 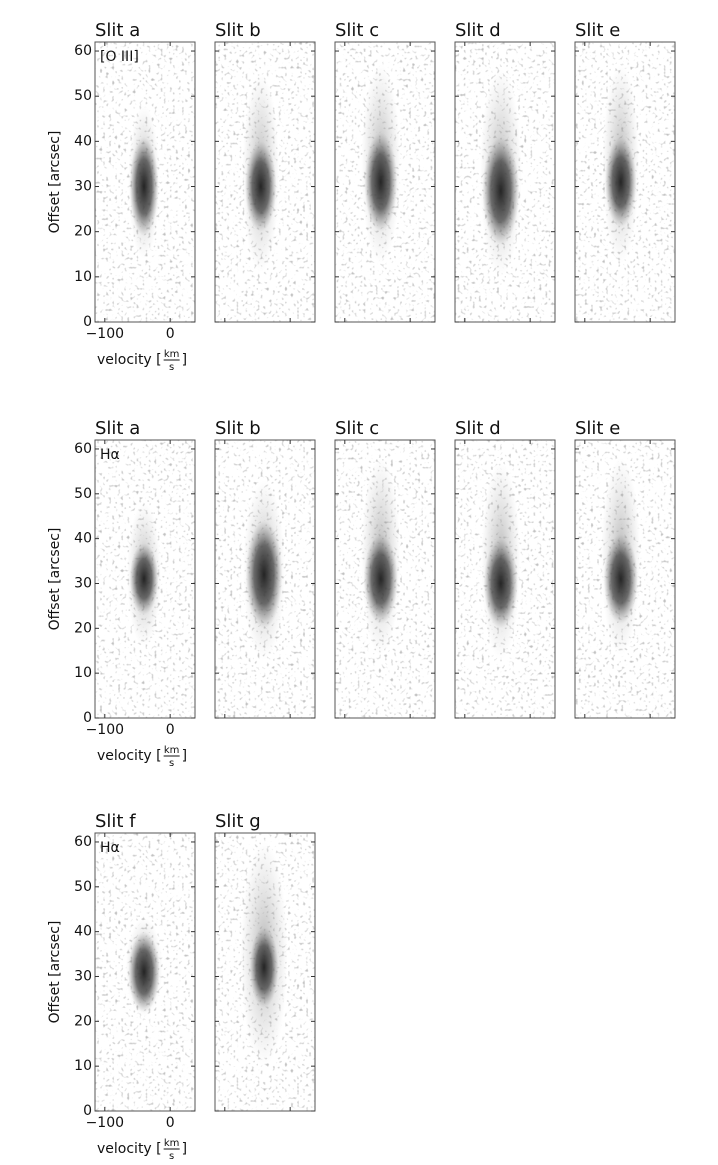 What do you see at coordinates (115, 821) in the screenshot?
I see `panel-title: Slit f` at bounding box center [115, 821].